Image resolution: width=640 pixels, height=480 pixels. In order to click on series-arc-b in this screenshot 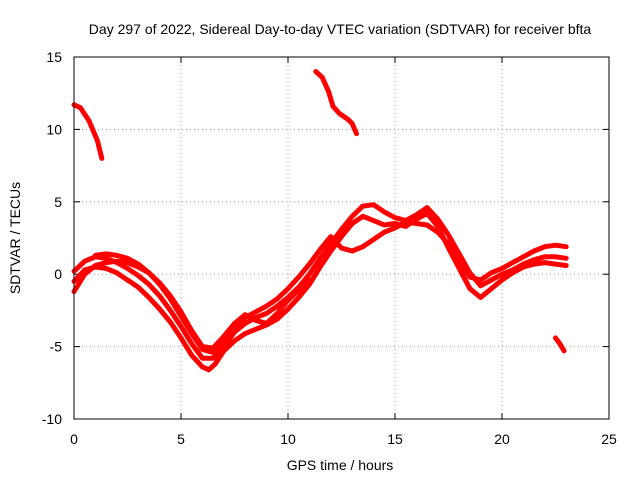, I will do `click(336, 103)`.